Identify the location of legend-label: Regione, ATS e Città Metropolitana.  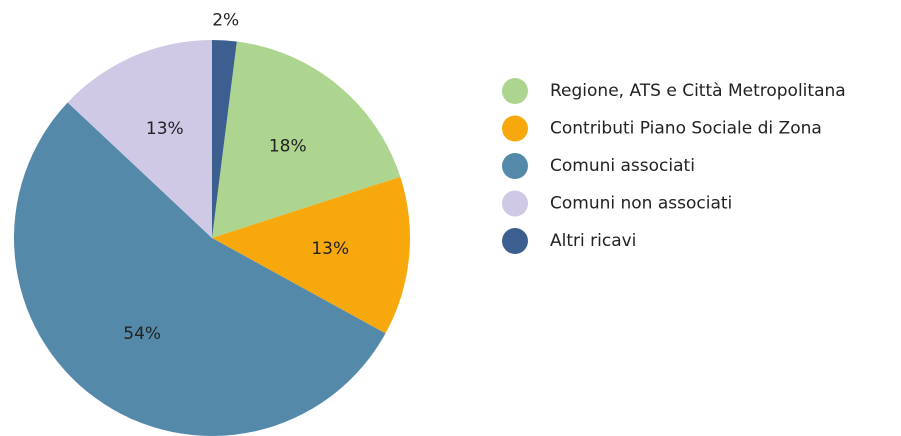
(698, 91).